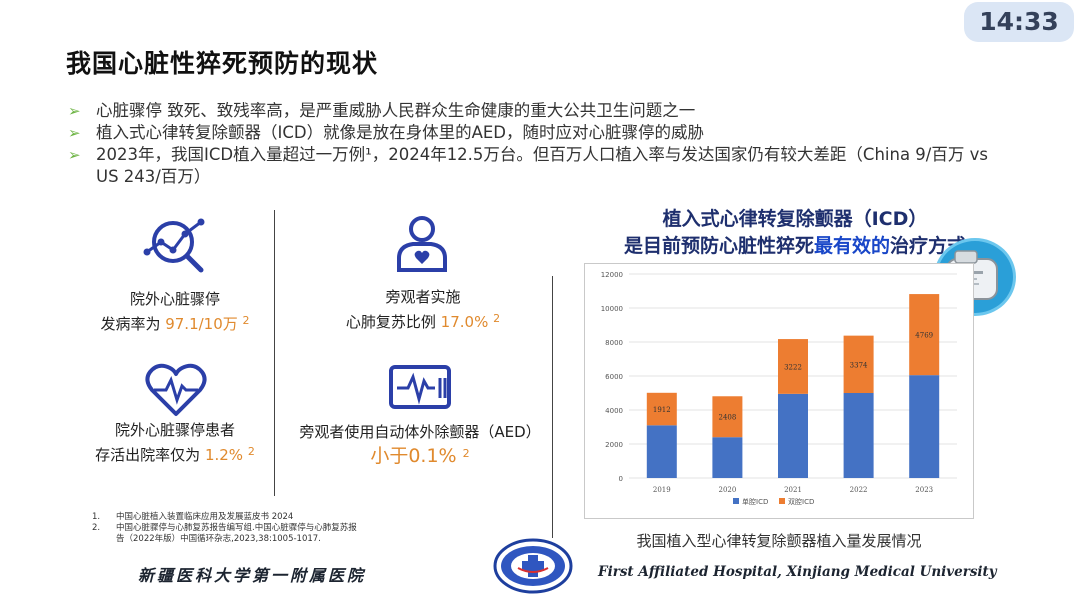 The width and height of the screenshot is (1080, 606). I want to click on stat-ohca-incidence: 院外心脏骤停 发病率为 97.1/10万 2, so click(175, 311).